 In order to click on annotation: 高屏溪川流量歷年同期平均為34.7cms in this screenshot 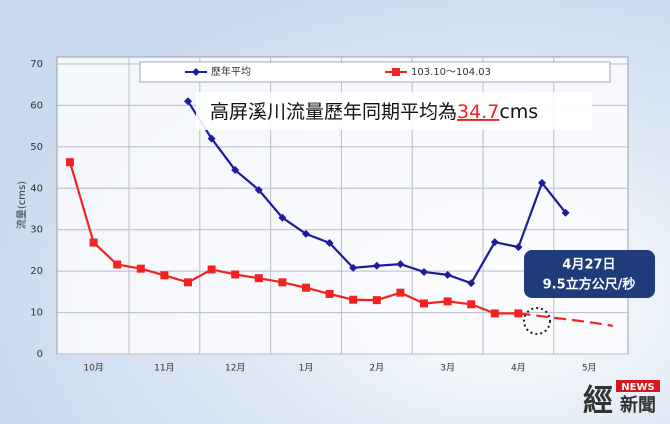, I will do `click(394, 111)`.